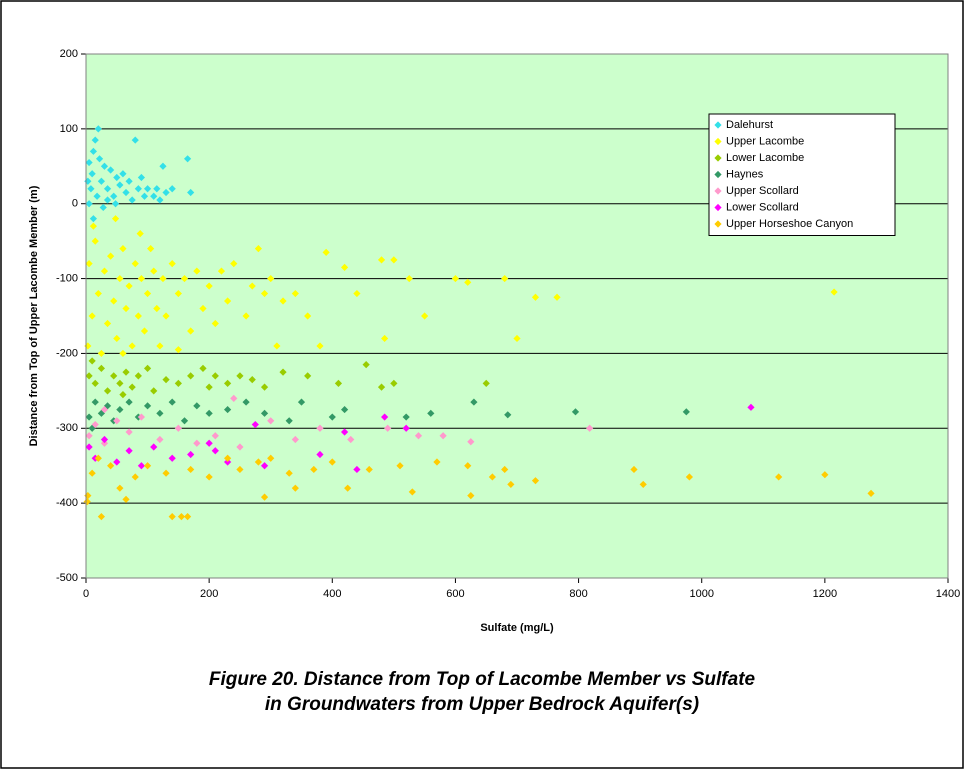 This screenshot has height=770, width=965. What do you see at coordinates (455, 594) in the screenshot?
I see `x-tick-label: 600` at bounding box center [455, 594].